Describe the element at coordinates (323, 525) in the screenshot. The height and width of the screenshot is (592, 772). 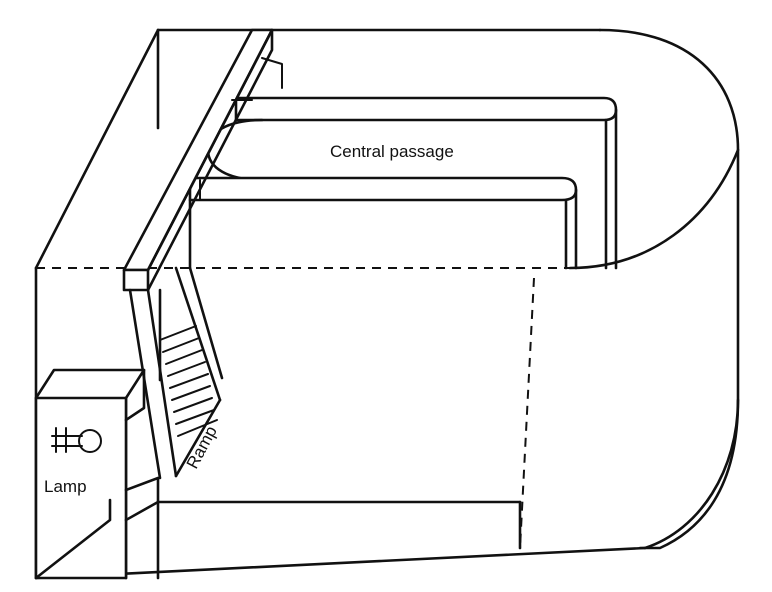
I see `floor-edges` at that location.